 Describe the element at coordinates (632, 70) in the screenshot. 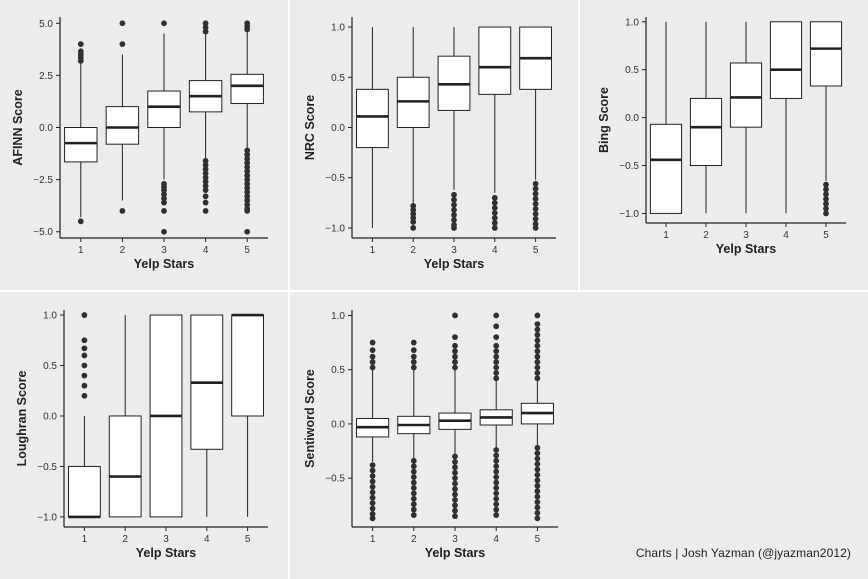

I see `y-tick-label: 0.5` at that location.